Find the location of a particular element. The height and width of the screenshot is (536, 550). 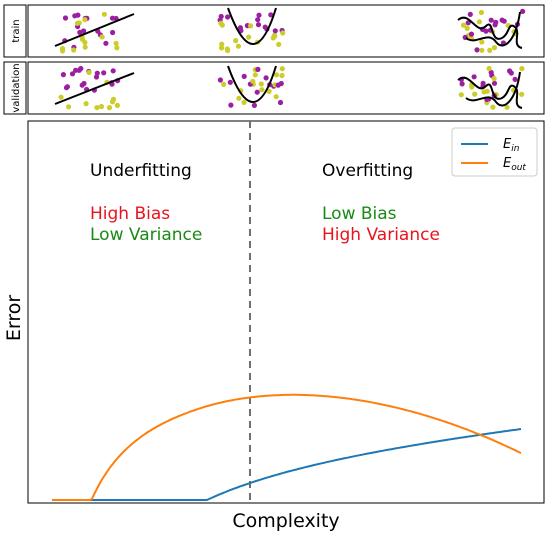

legend: Ein Eout is located at coordinates (494, 152).